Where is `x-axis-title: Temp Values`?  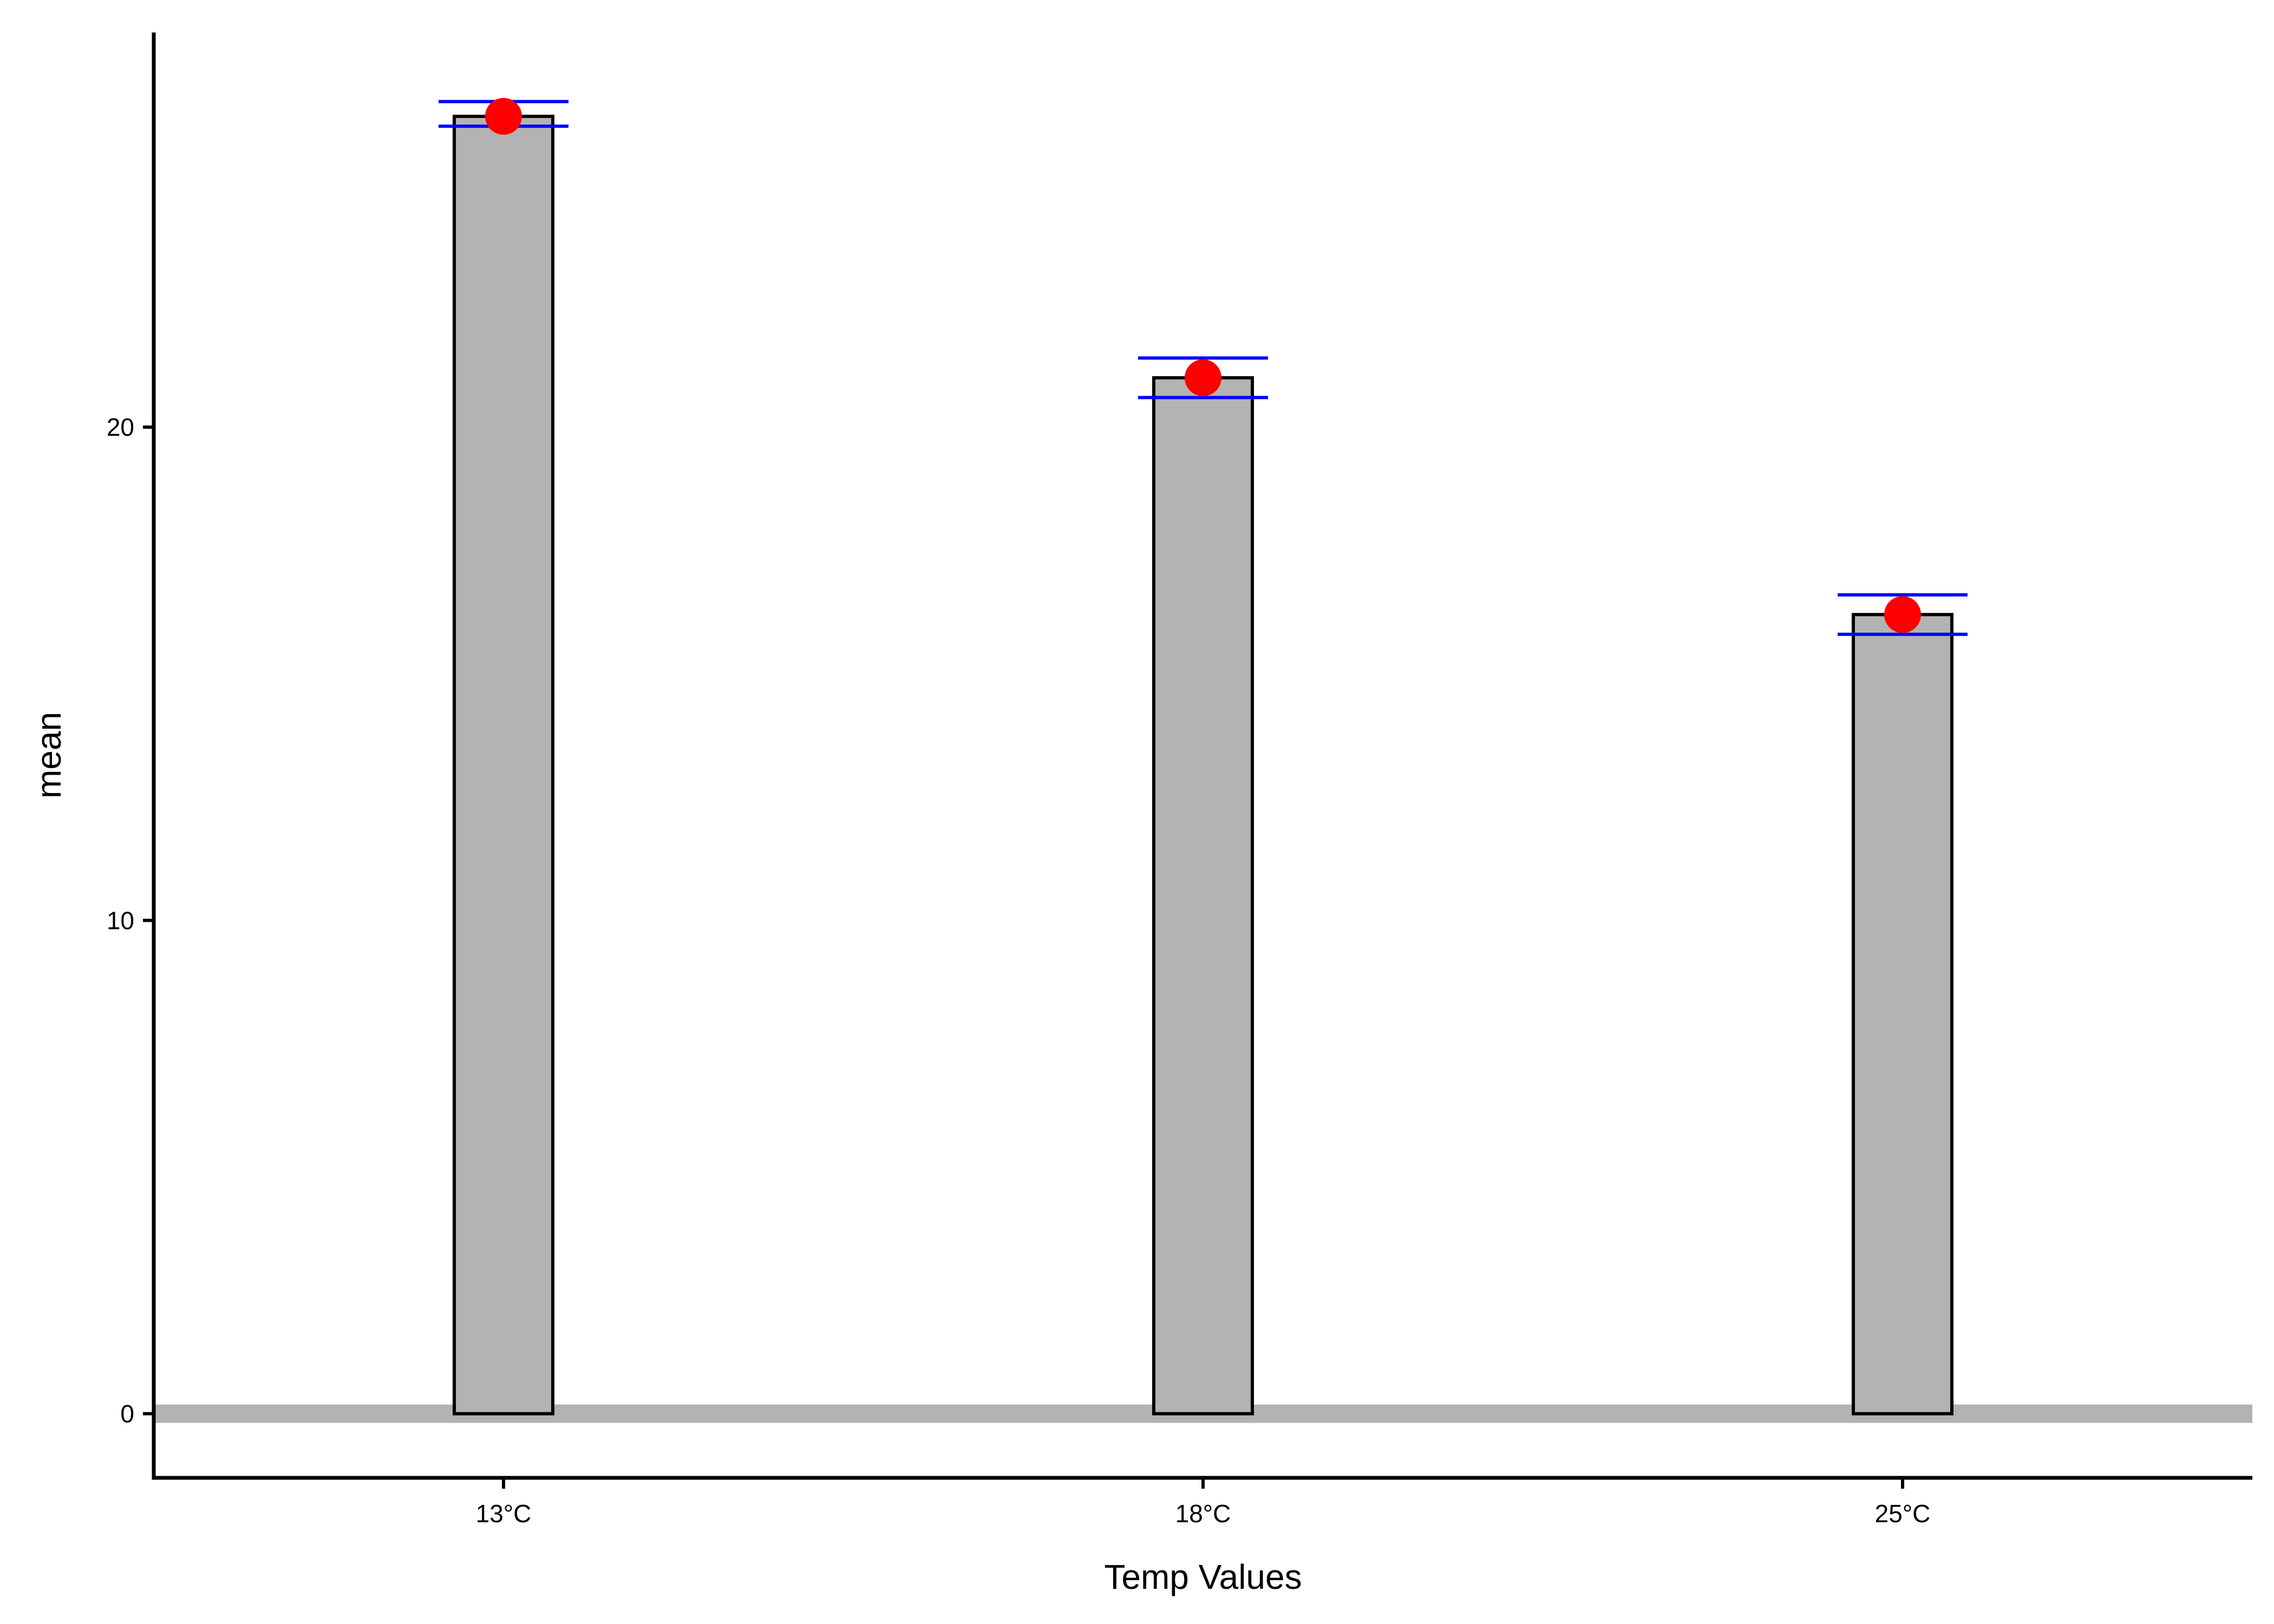 x-axis-title: Temp Values is located at coordinates (1203, 1576).